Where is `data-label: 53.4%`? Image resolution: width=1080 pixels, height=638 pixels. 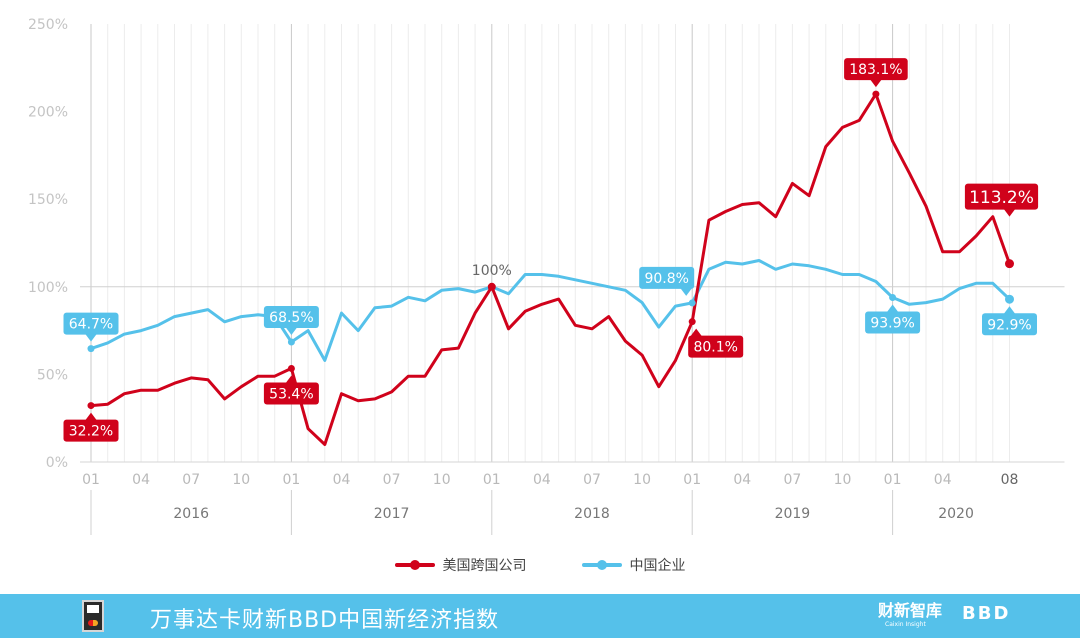
data-label: 53.4% is located at coordinates (291, 394).